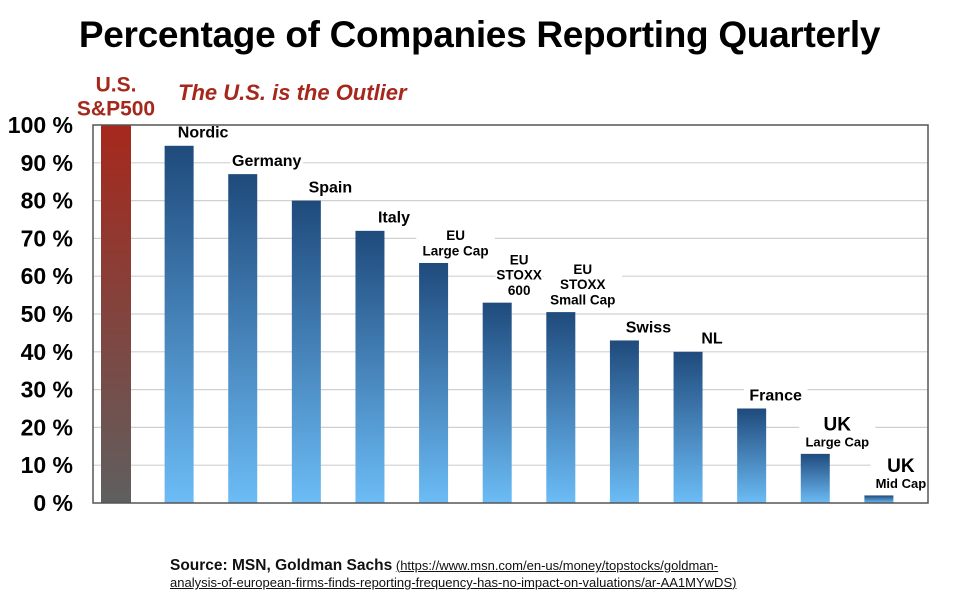  I want to click on y-tick-label: 60 %, so click(47, 276).